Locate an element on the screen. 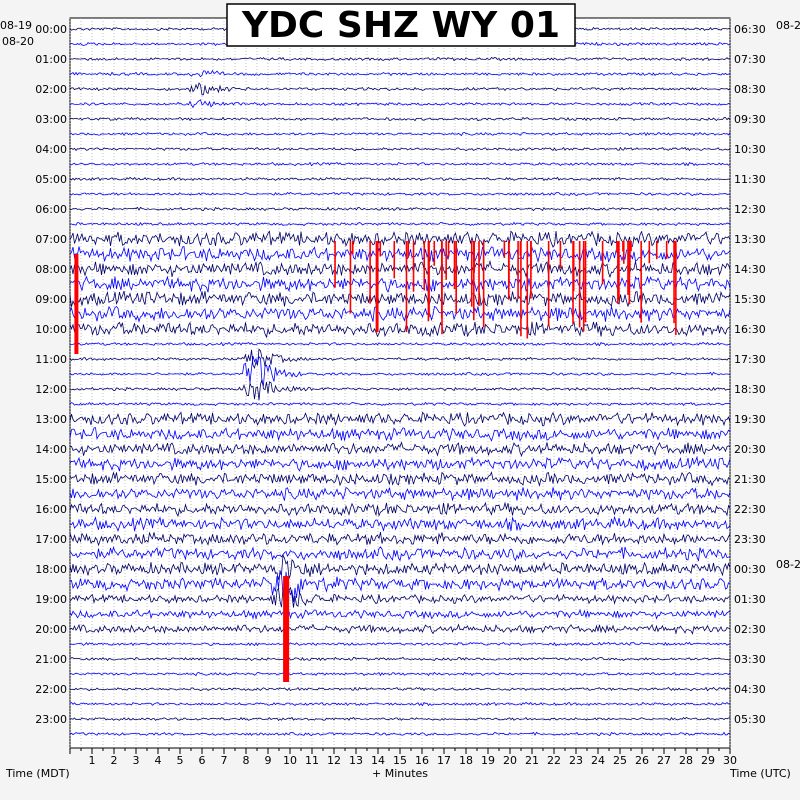 The image size is (800, 800). right-hour-label: 08:30 is located at coordinates (750, 89).